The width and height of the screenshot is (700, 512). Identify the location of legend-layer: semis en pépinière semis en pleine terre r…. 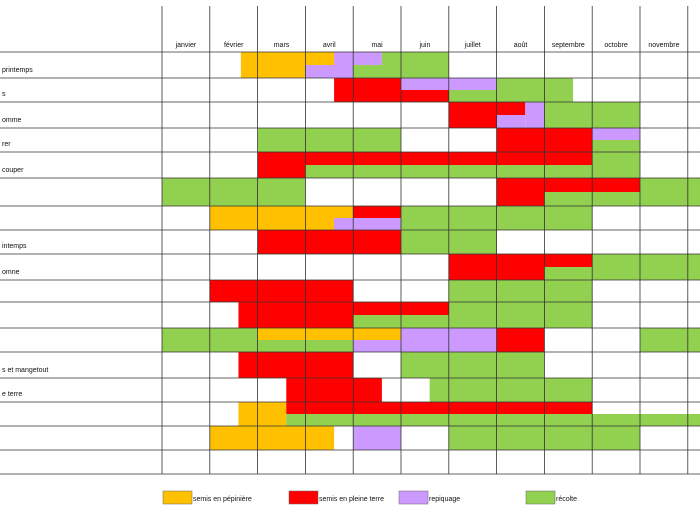
(369, 497).